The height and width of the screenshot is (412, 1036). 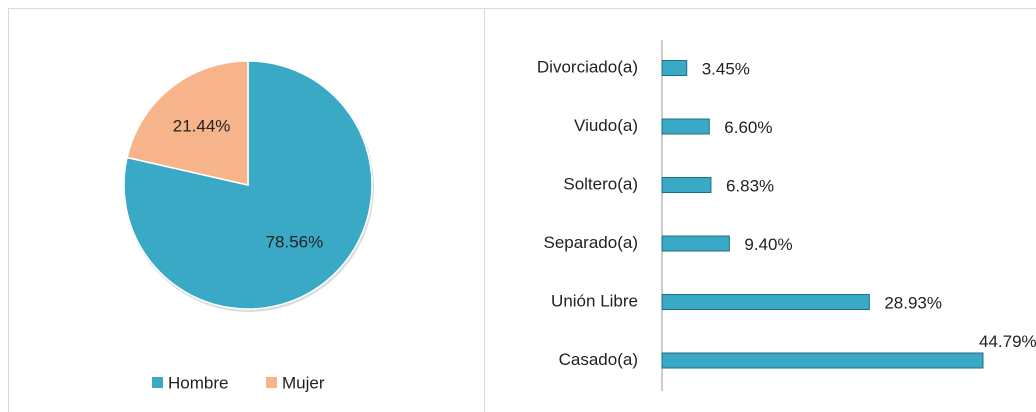 What do you see at coordinates (587, 66) in the screenshot?
I see `y-tick-label: Divorciado(a)` at bounding box center [587, 66].